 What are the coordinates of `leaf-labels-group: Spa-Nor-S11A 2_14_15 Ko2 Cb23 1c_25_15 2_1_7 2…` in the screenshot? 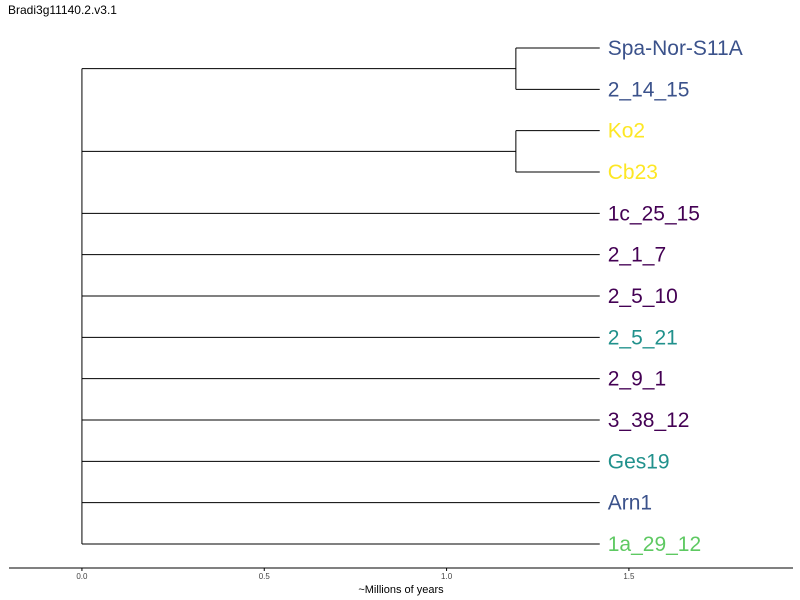 It's located at (675, 296).